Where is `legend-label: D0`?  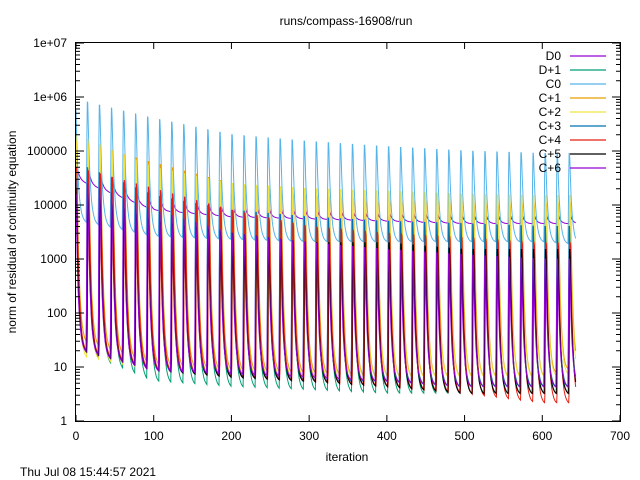 legend-label: D0 is located at coordinates (554, 56).